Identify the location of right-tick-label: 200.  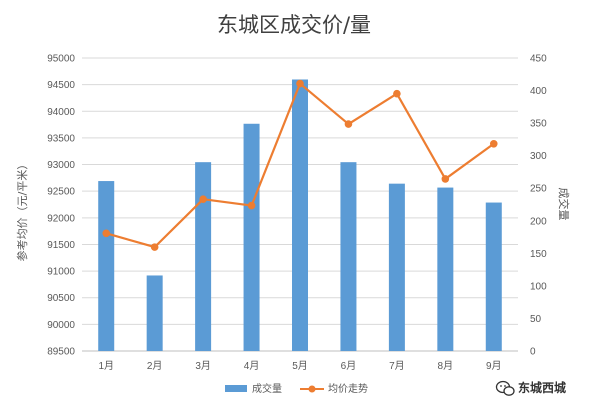
(538, 221).